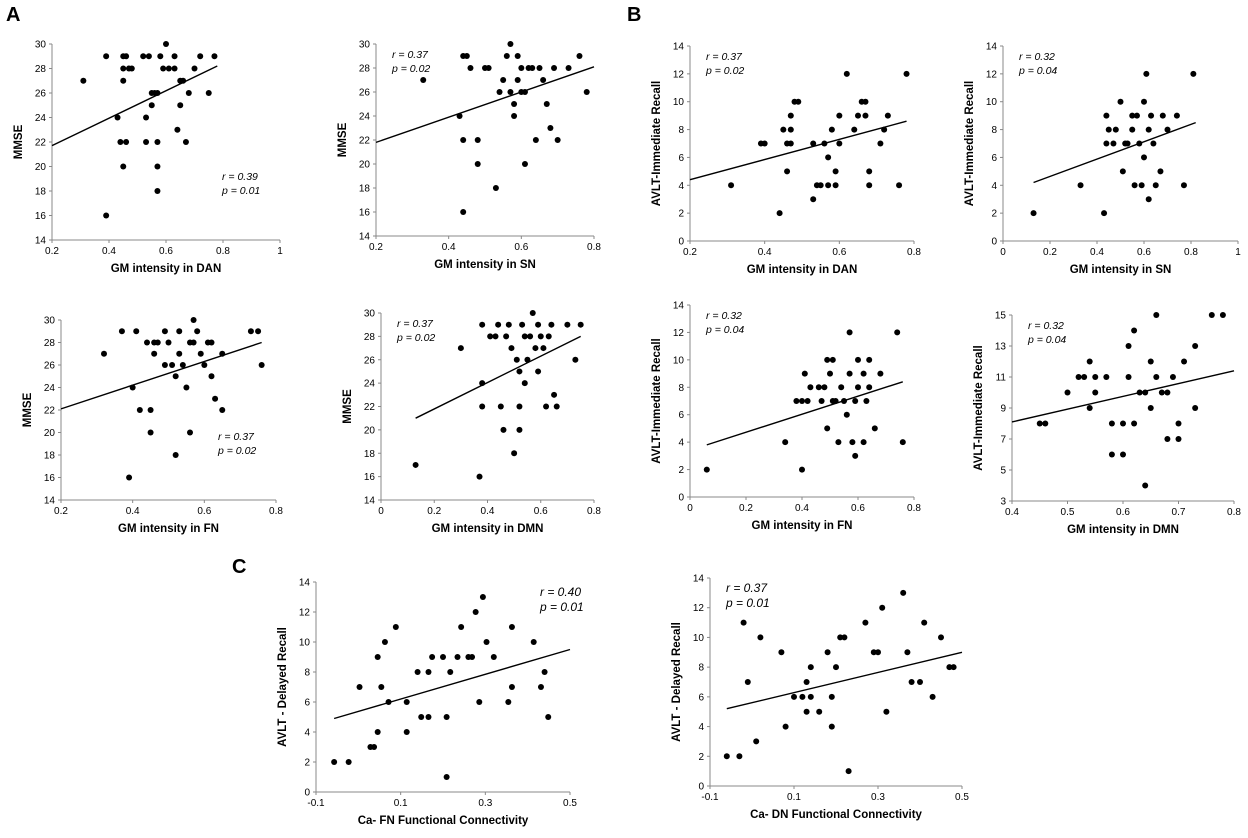 This screenshot has width=1248, height=838. I want to click on y-axis-title: AVLT - Delayed Recall, so click(283, 687).